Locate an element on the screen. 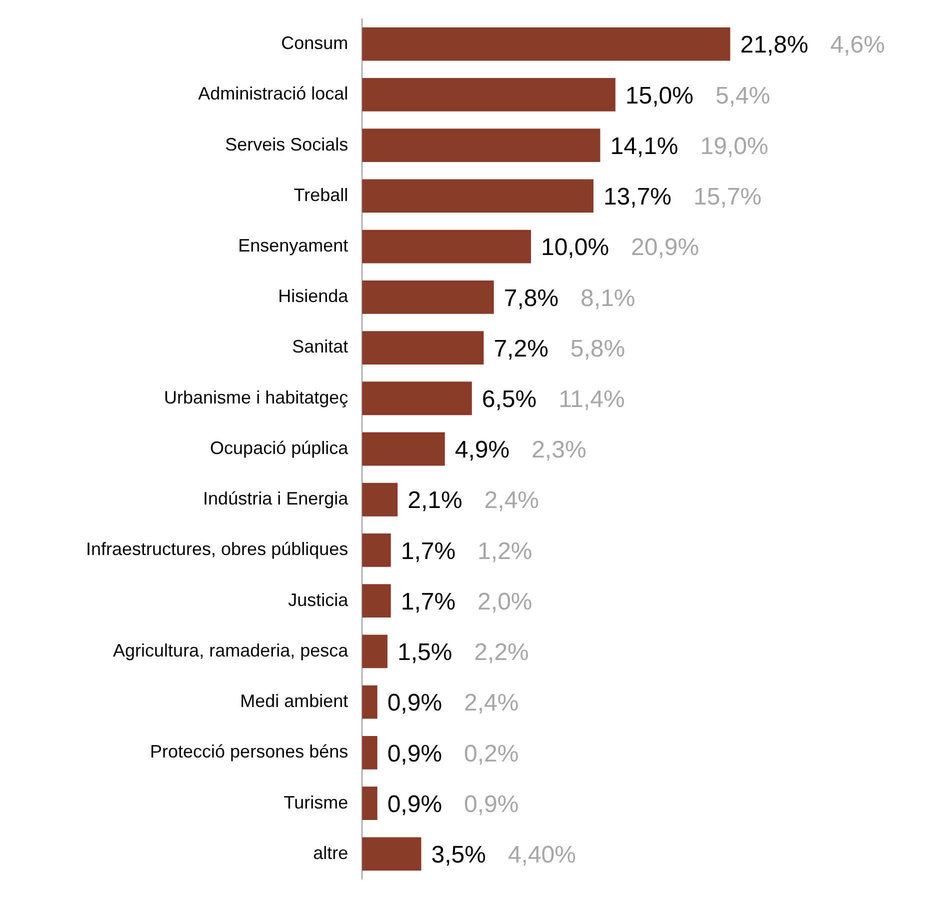 Image resolution: width=939 pixels, height=898 pixels. annotation: 11,4% is located at coordinates (591, 400).